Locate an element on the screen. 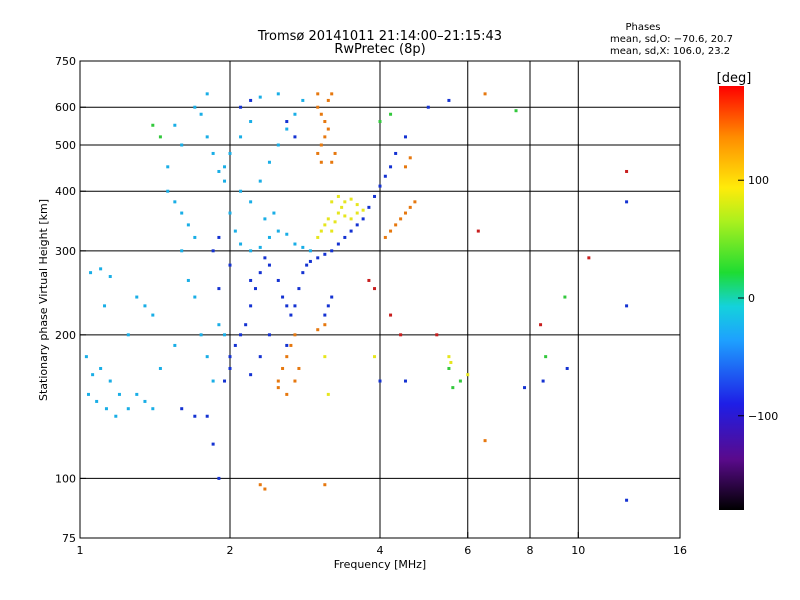 This screenshot has height=600, width=800. y-tick-label: 100 is located at coordinates (65, 478).